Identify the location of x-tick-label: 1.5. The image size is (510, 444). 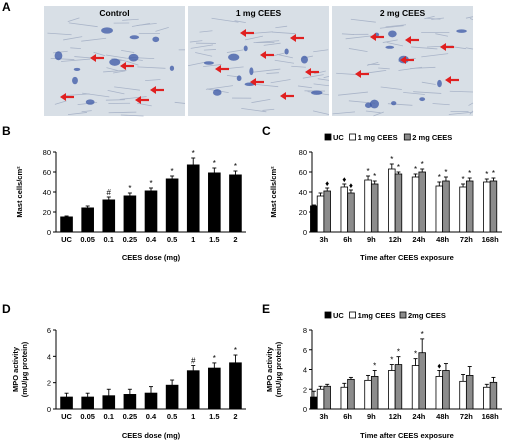
(214, 239).